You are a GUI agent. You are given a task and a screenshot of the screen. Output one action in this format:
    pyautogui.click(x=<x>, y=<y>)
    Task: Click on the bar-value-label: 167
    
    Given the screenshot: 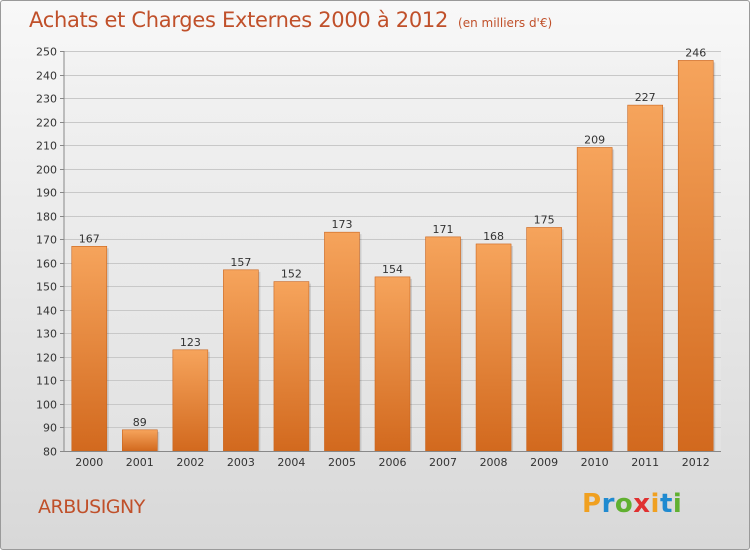 What is the action you would take?
    pyautogui.click(x=89, y=238)
    